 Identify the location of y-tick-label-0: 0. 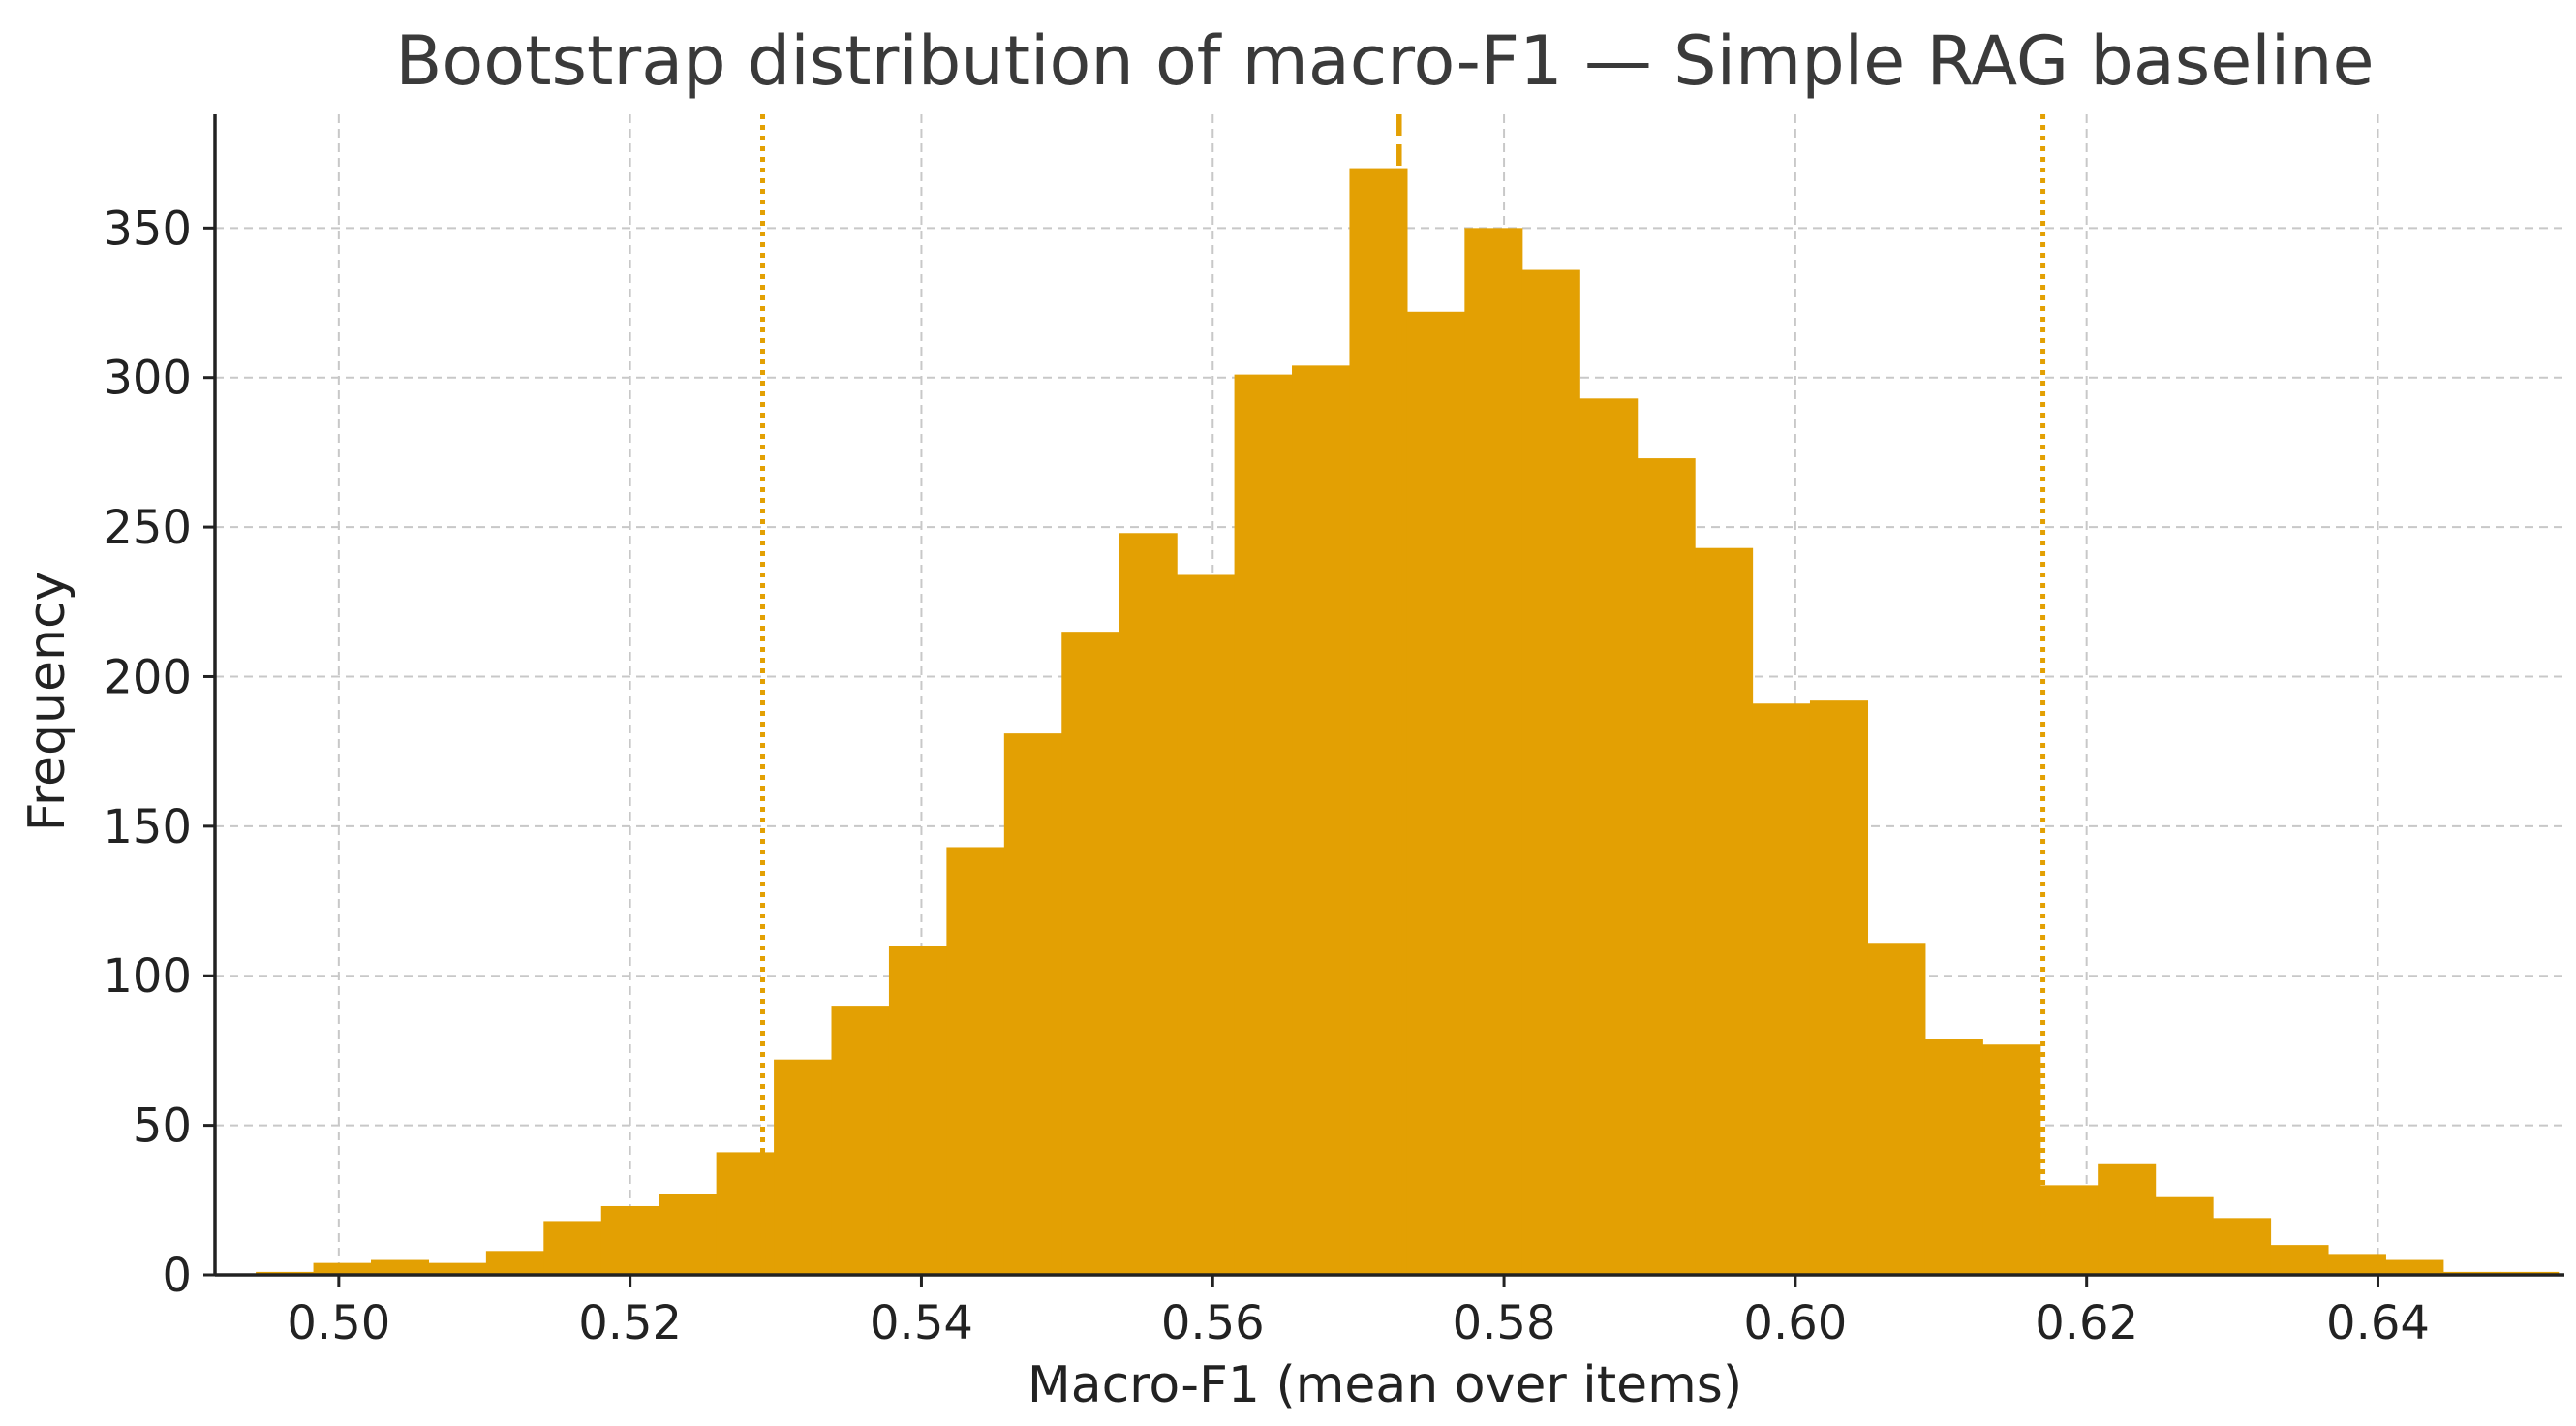
(177, 1276).